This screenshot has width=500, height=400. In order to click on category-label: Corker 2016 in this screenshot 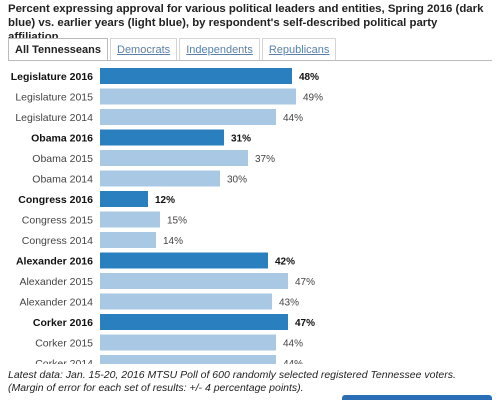, I will do `click(63, 323)`.